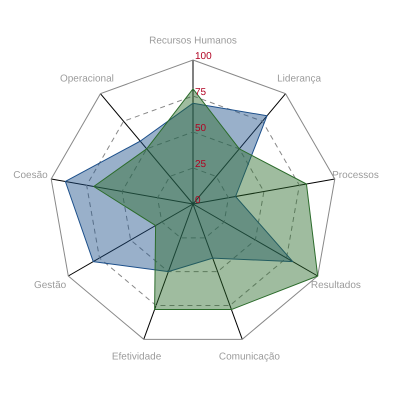 Image resolution: width=400 pixels, height=400 pixels. What do you see at coordinates (87, 79) in the screenshot?
I see `spoke-label: Operacional` at bounding box center [87, 79].